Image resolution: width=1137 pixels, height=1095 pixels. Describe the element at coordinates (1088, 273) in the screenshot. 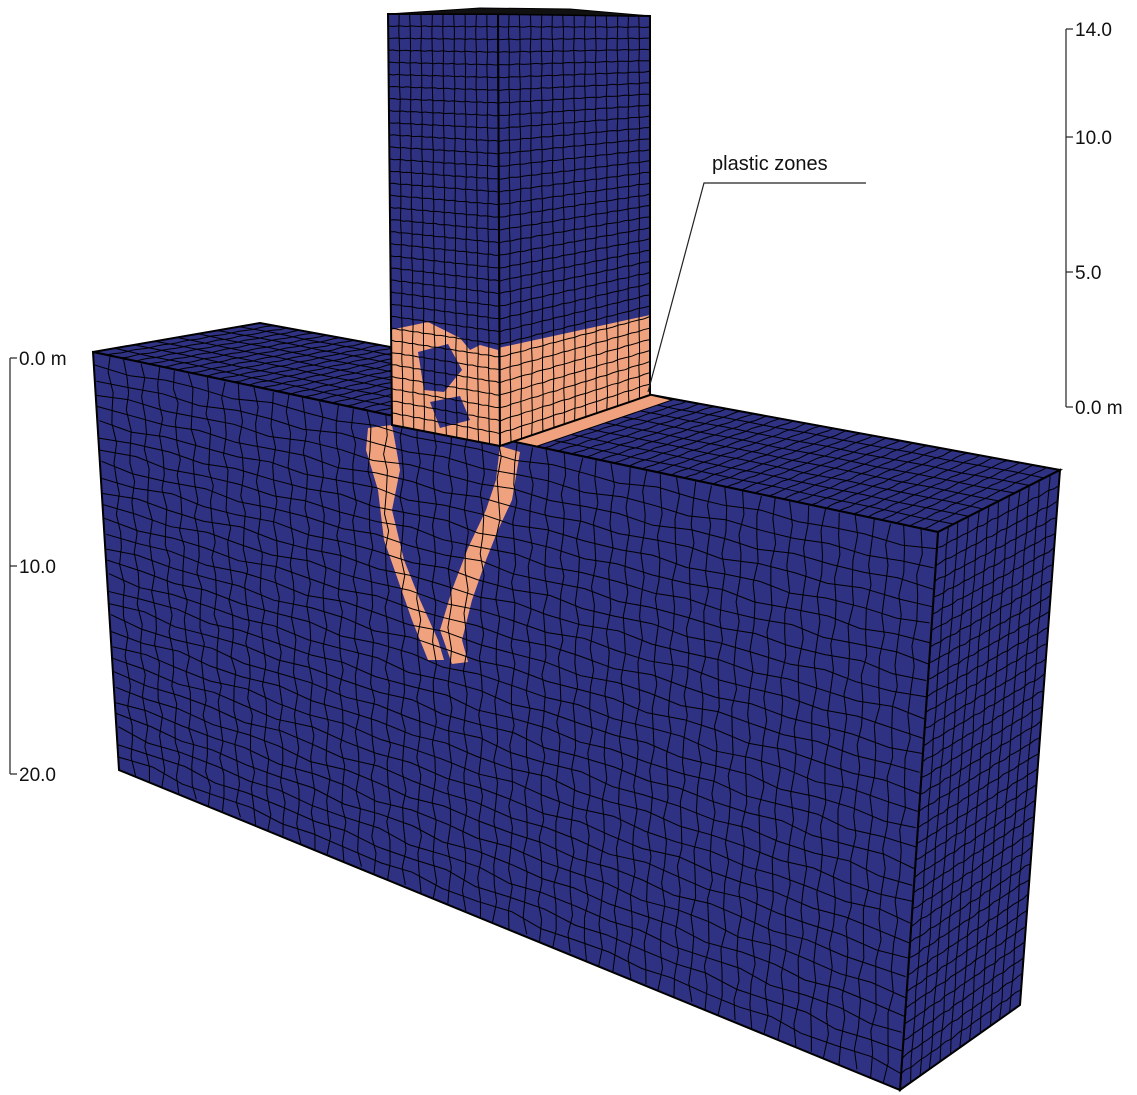

I see `height-tick-5: 5.0` at that location.